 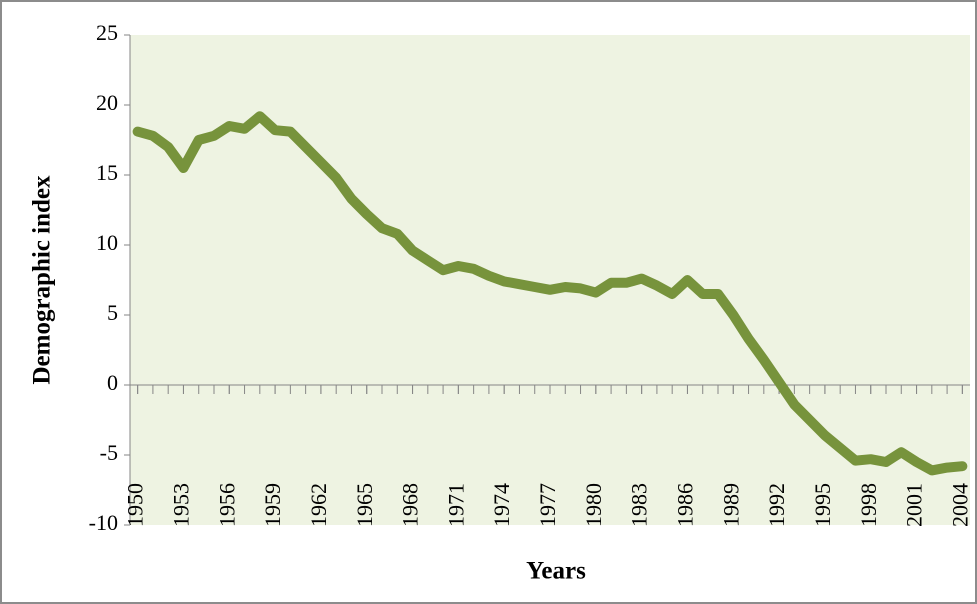 I want to click on x-tick-label: 1950, so click(x=135, y=505).